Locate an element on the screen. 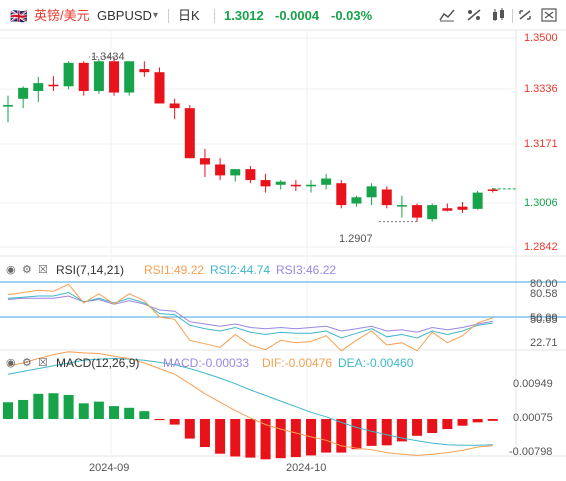  high-annotation: 1.3434 is located at coordinates (108, 57).